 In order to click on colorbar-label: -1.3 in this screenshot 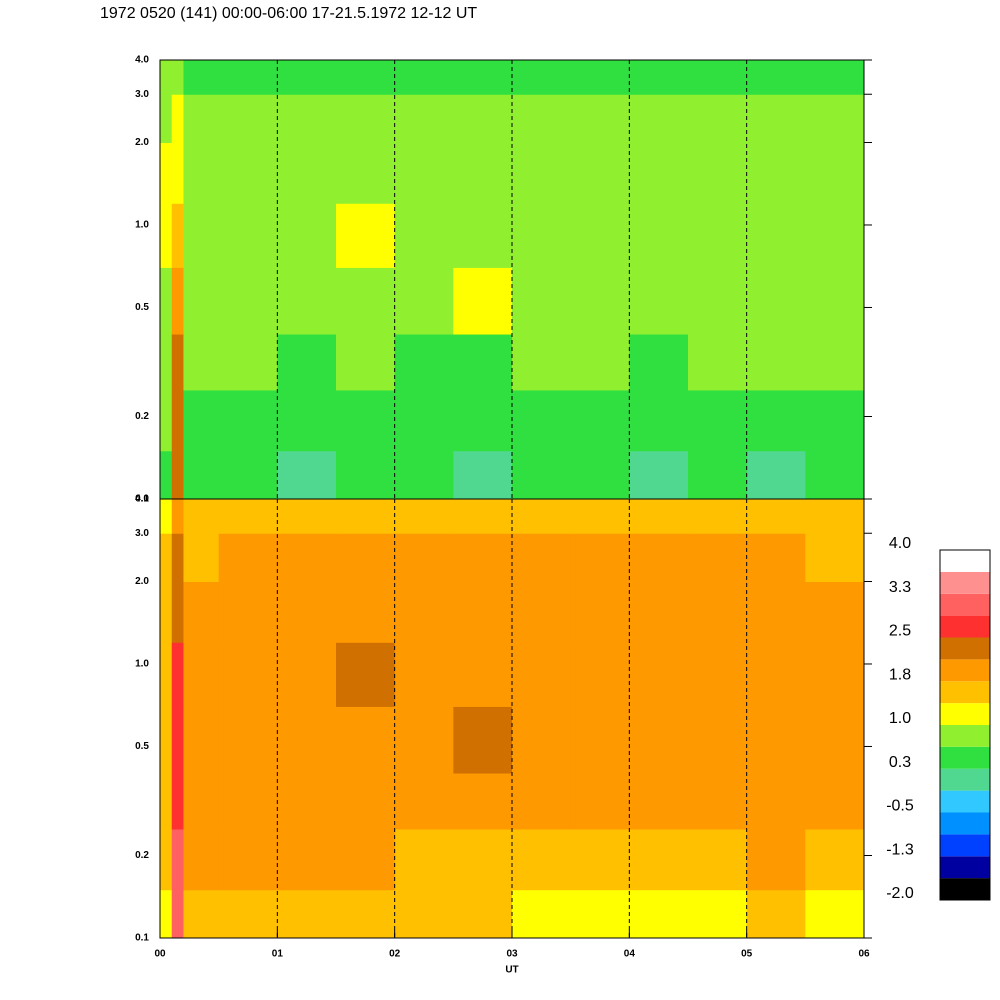, I will do `click(900, 849)`.